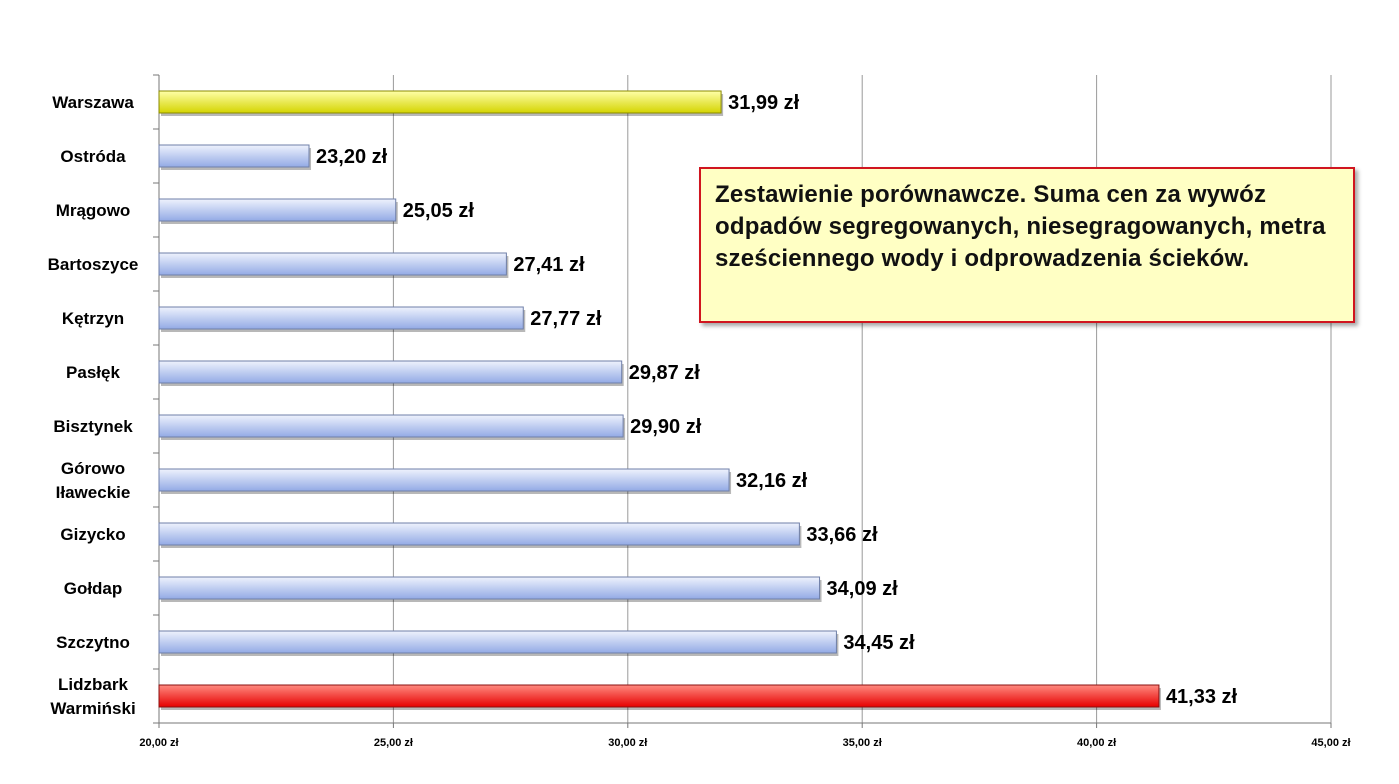 This screenshot has height=784, width=1399. I want to click on category-label: Bisztynek, so click(93, 426).